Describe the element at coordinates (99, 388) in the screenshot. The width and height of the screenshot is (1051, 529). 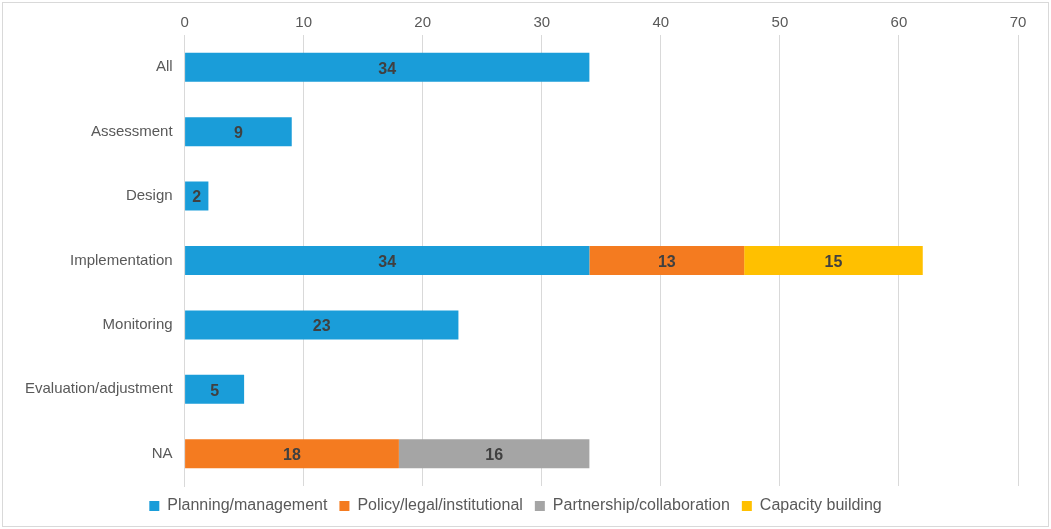
I see `y-tick-label: Evaluation/adjustment` at that location.